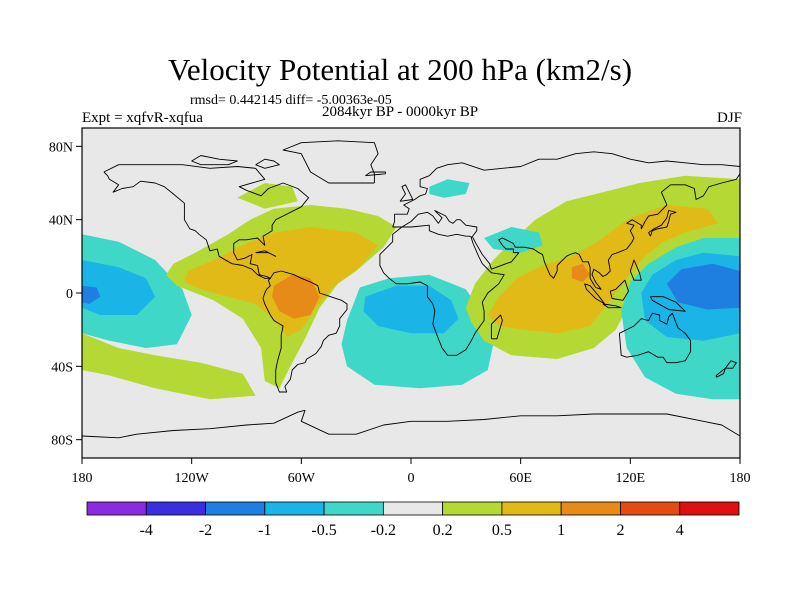 This screenshot has height=600, width=800. I want to click on y-tick-label: 40N, so click(61, 221).